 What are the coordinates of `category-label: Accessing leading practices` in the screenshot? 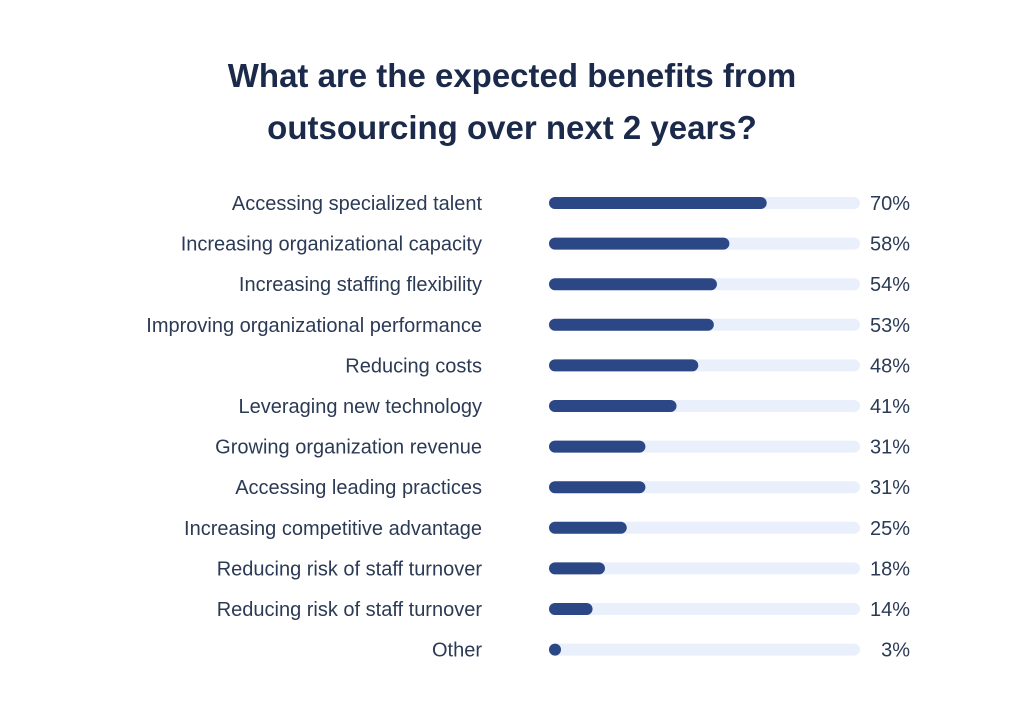 It's located at (358, 488).